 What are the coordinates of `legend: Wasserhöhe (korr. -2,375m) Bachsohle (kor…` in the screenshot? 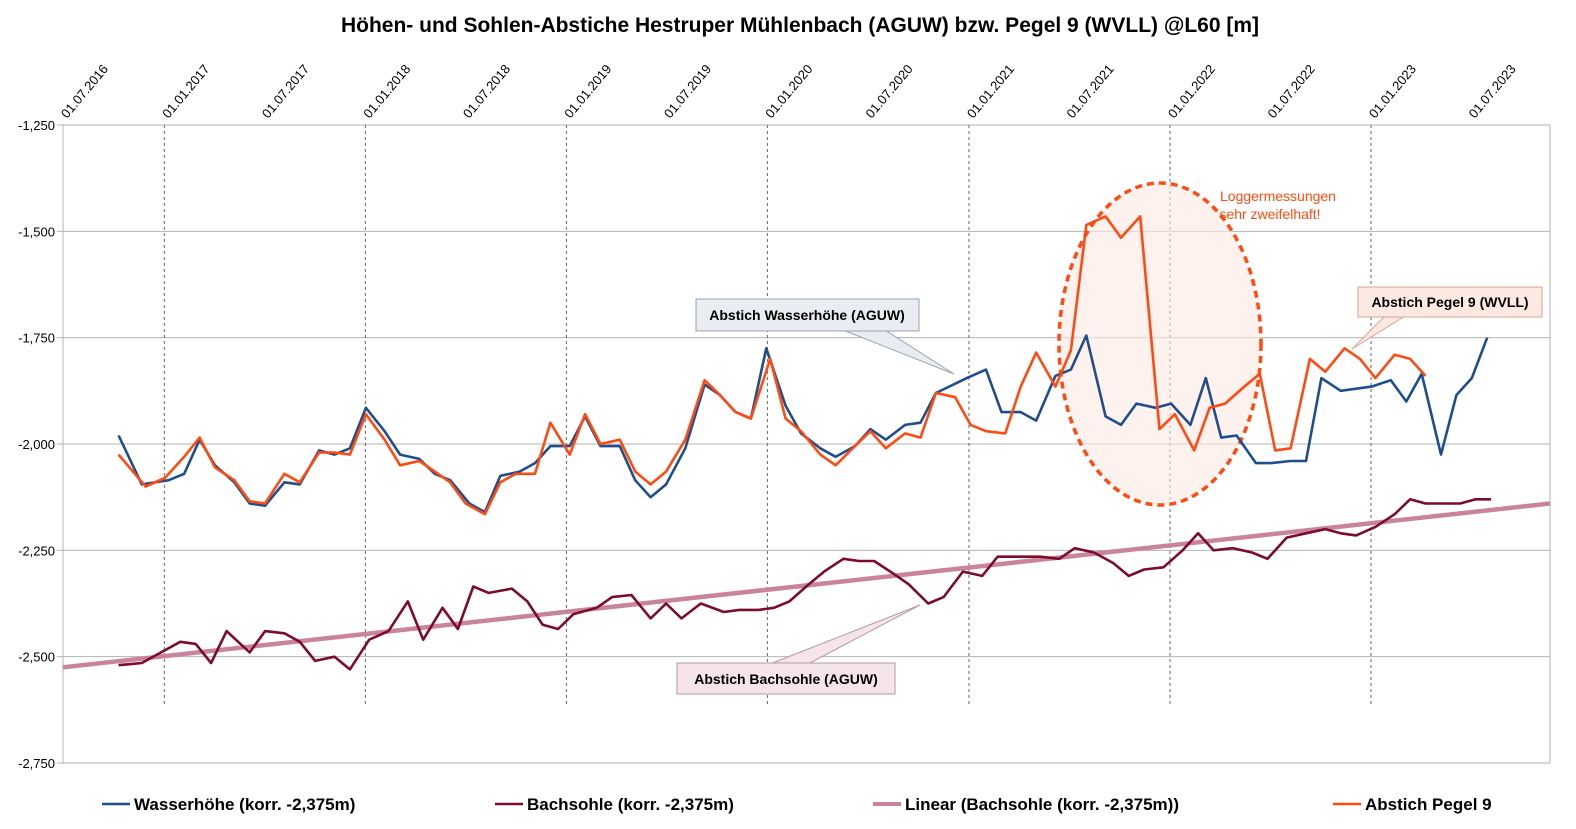 It's located at (797, 804).